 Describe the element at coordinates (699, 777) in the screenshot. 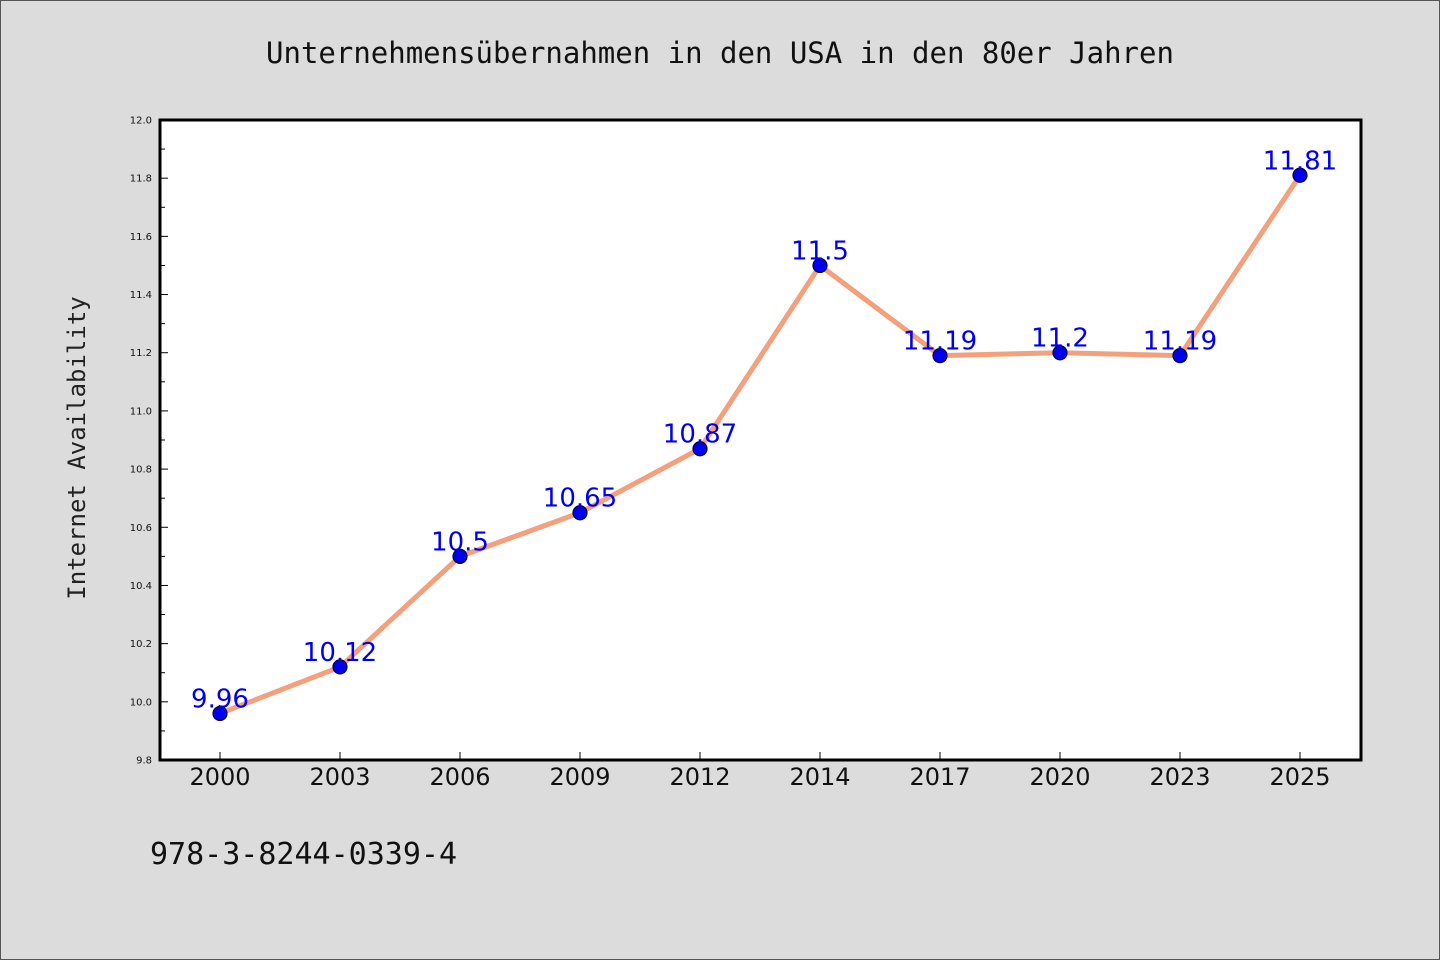

I see `x-tick-label: 2012` at that location.